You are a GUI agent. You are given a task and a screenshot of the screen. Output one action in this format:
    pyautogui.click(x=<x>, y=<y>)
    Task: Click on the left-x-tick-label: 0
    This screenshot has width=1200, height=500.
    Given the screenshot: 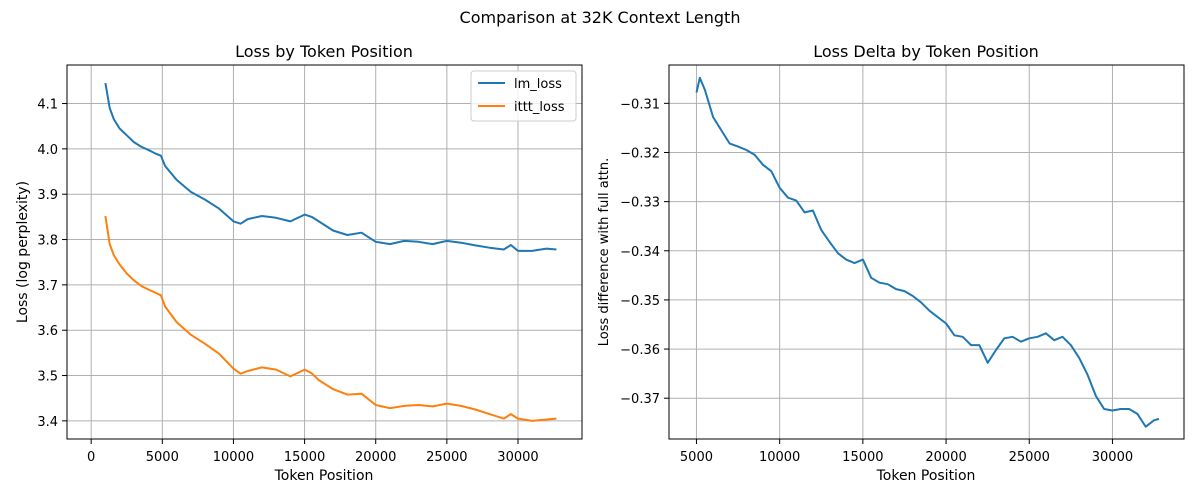 What is the action you would take?
    pyautogui.click(x=91, y=457)
    